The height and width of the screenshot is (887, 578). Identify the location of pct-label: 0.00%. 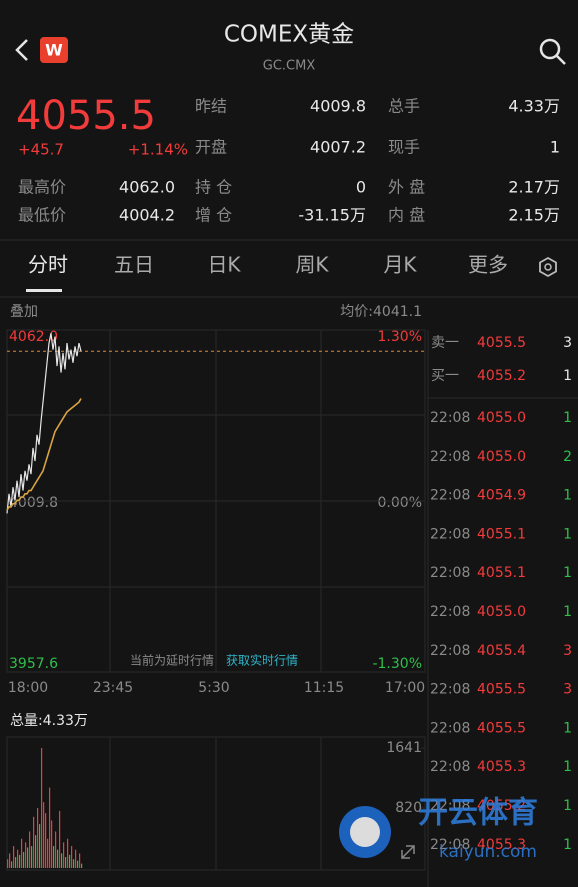
(400, 503).